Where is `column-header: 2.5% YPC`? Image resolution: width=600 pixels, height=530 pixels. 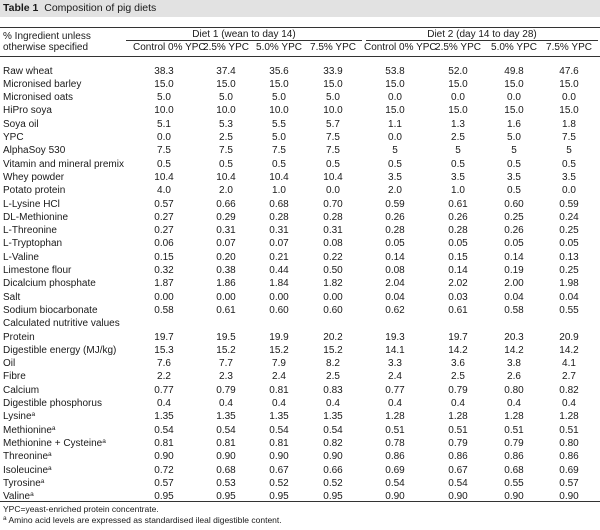
column-header: 2.5% YPC is located at coordinates (226, 47).